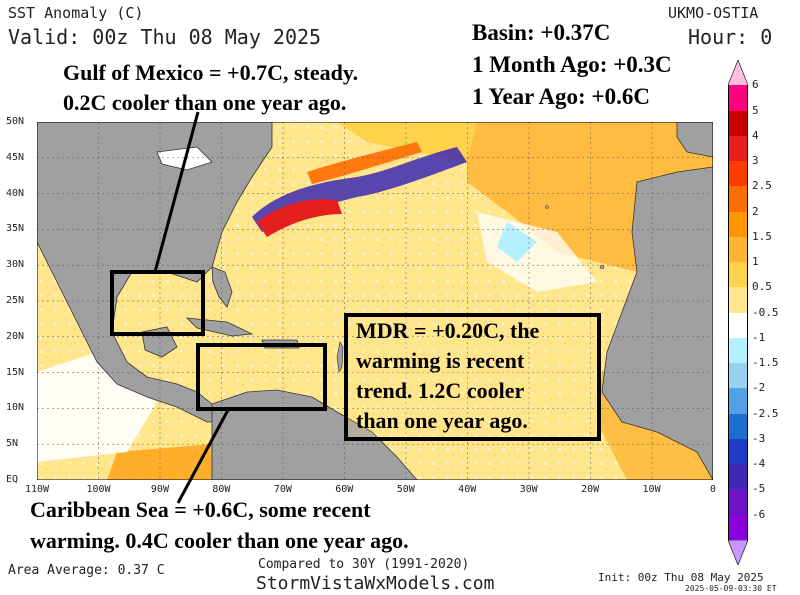  Describe the element at coordinates (165, 37) in the screenshot. I see `valid-time: Valid: 00z Thu 08 May 2025` at that location.